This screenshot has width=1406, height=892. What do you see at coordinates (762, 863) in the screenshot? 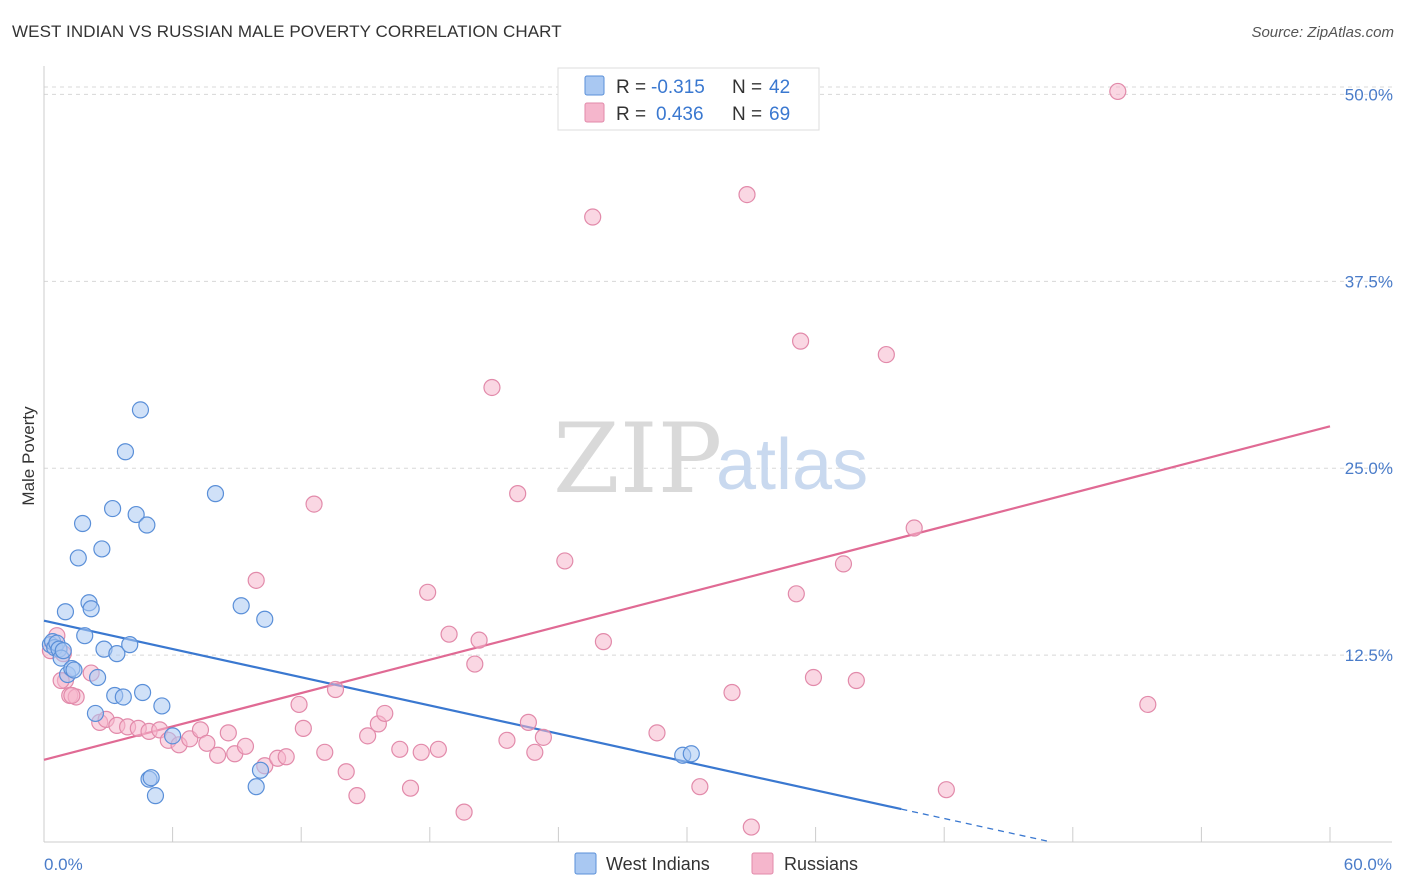
I see `legend-russians-swatch` at bounding box center [762, 863].